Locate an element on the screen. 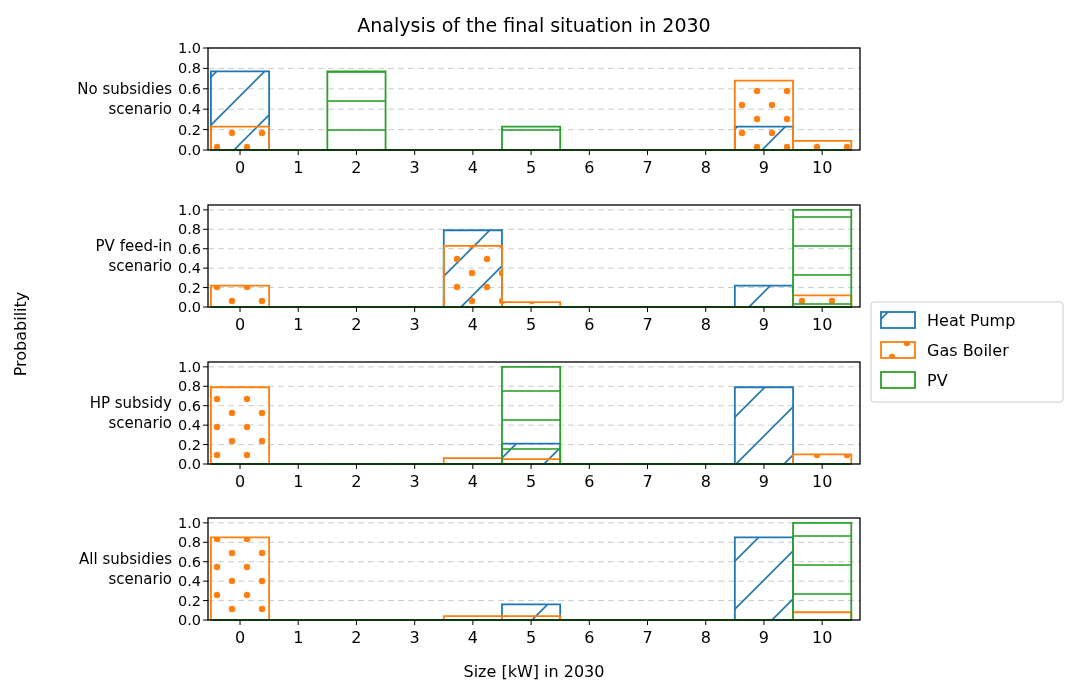  y-axis-title: No subsidies scenario is located at coordinates (125, 99).